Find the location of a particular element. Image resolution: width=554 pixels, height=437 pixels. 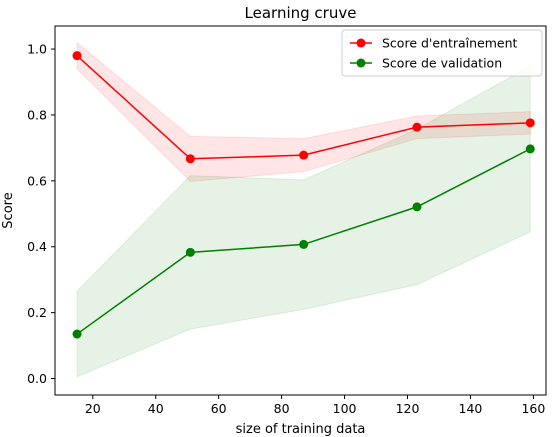

x-tick-label: 60 is located at coordinates (219, 408).